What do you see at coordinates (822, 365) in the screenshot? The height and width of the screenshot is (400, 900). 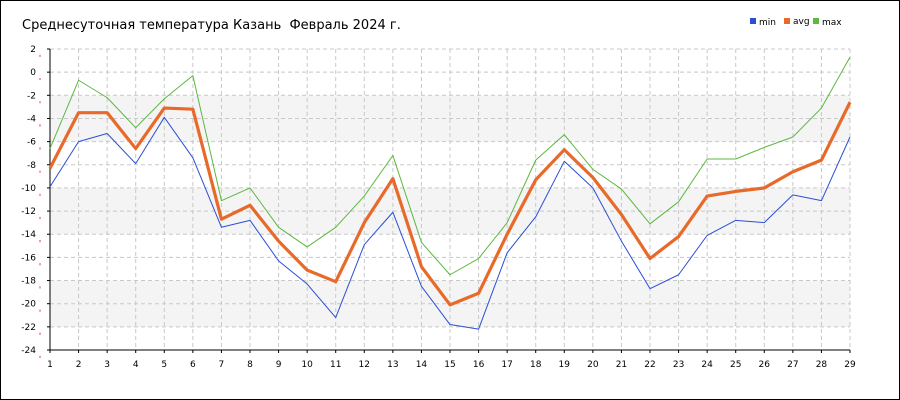 I see `x-tick-label: 28` at bounding box center [822, 365].